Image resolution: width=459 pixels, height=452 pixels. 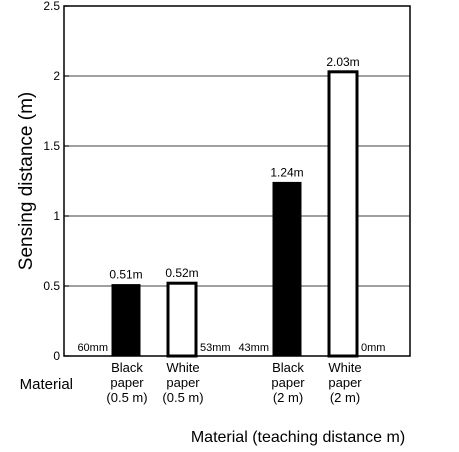 What do you see at coordinates (26, 181) in the screenshot?
I see `y-axis-label: Sensing distance (m)` at bounding box center [26, 181].